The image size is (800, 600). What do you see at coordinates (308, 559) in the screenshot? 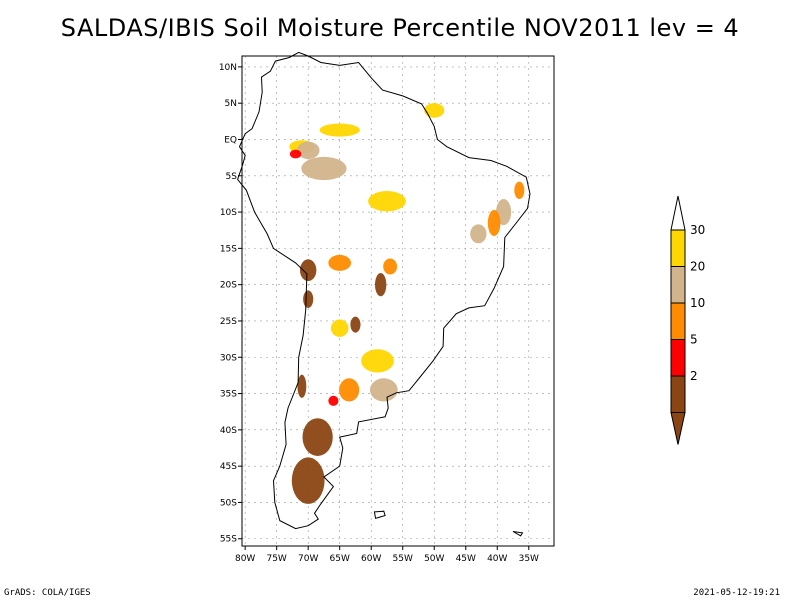
I see `lon-tick-label: 70W` at bounding box center [308, 559].